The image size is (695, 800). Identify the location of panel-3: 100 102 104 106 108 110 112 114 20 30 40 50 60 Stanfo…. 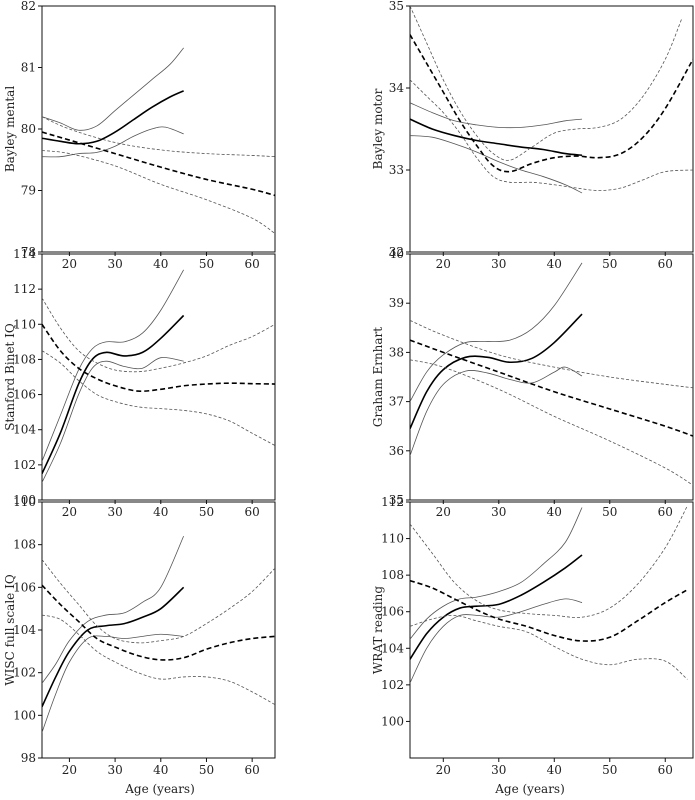
(139, 383).